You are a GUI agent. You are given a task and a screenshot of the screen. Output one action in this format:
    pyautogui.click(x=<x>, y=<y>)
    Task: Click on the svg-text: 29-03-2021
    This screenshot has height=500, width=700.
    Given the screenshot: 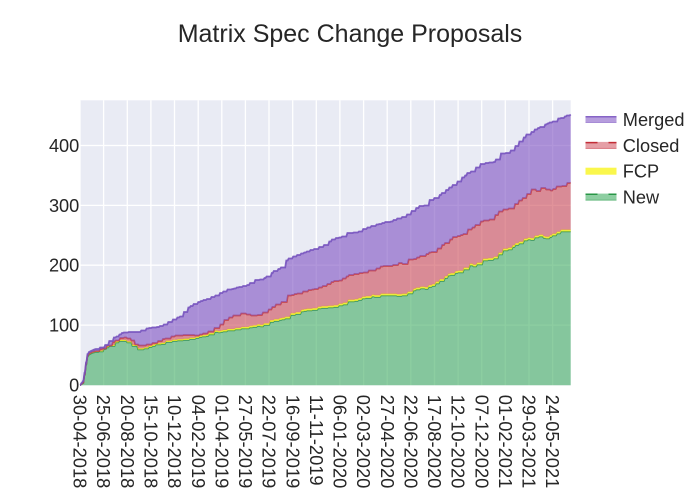 What is the action you would take?
    pyautogui.click(x=529, y=442)
    